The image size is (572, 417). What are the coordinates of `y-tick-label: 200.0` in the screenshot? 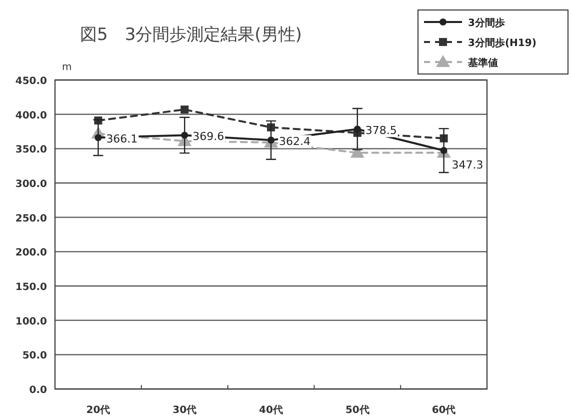 It's located at (31, 253).